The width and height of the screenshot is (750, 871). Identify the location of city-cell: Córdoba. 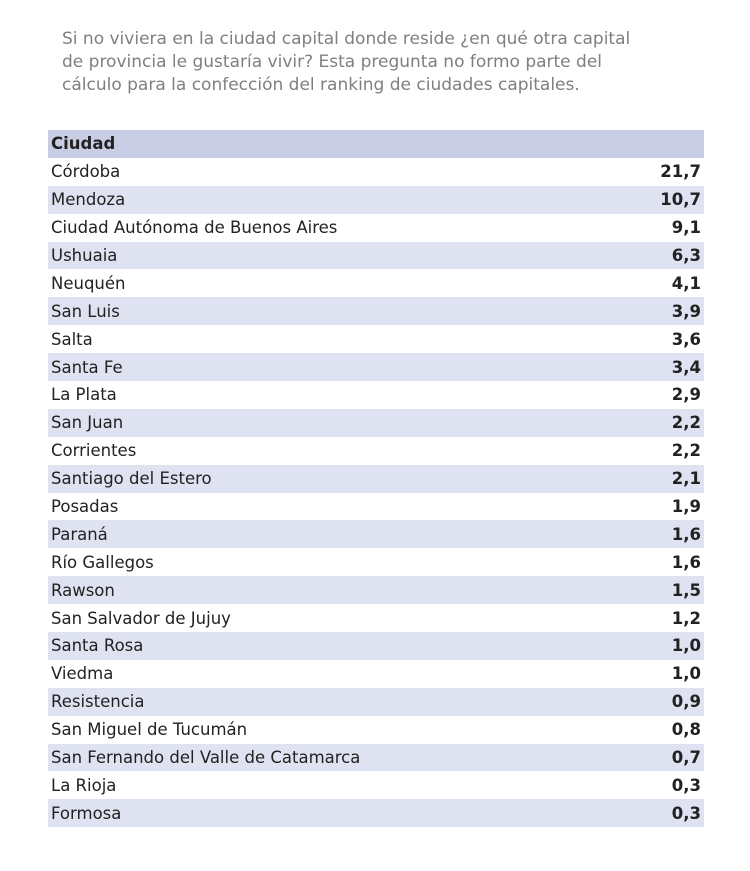
(86, 172).